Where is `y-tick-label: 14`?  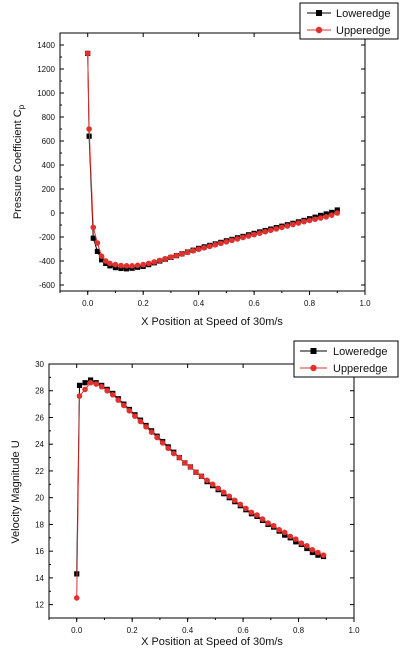 y-tick-label: 14 is located at coordinates (39, 578).